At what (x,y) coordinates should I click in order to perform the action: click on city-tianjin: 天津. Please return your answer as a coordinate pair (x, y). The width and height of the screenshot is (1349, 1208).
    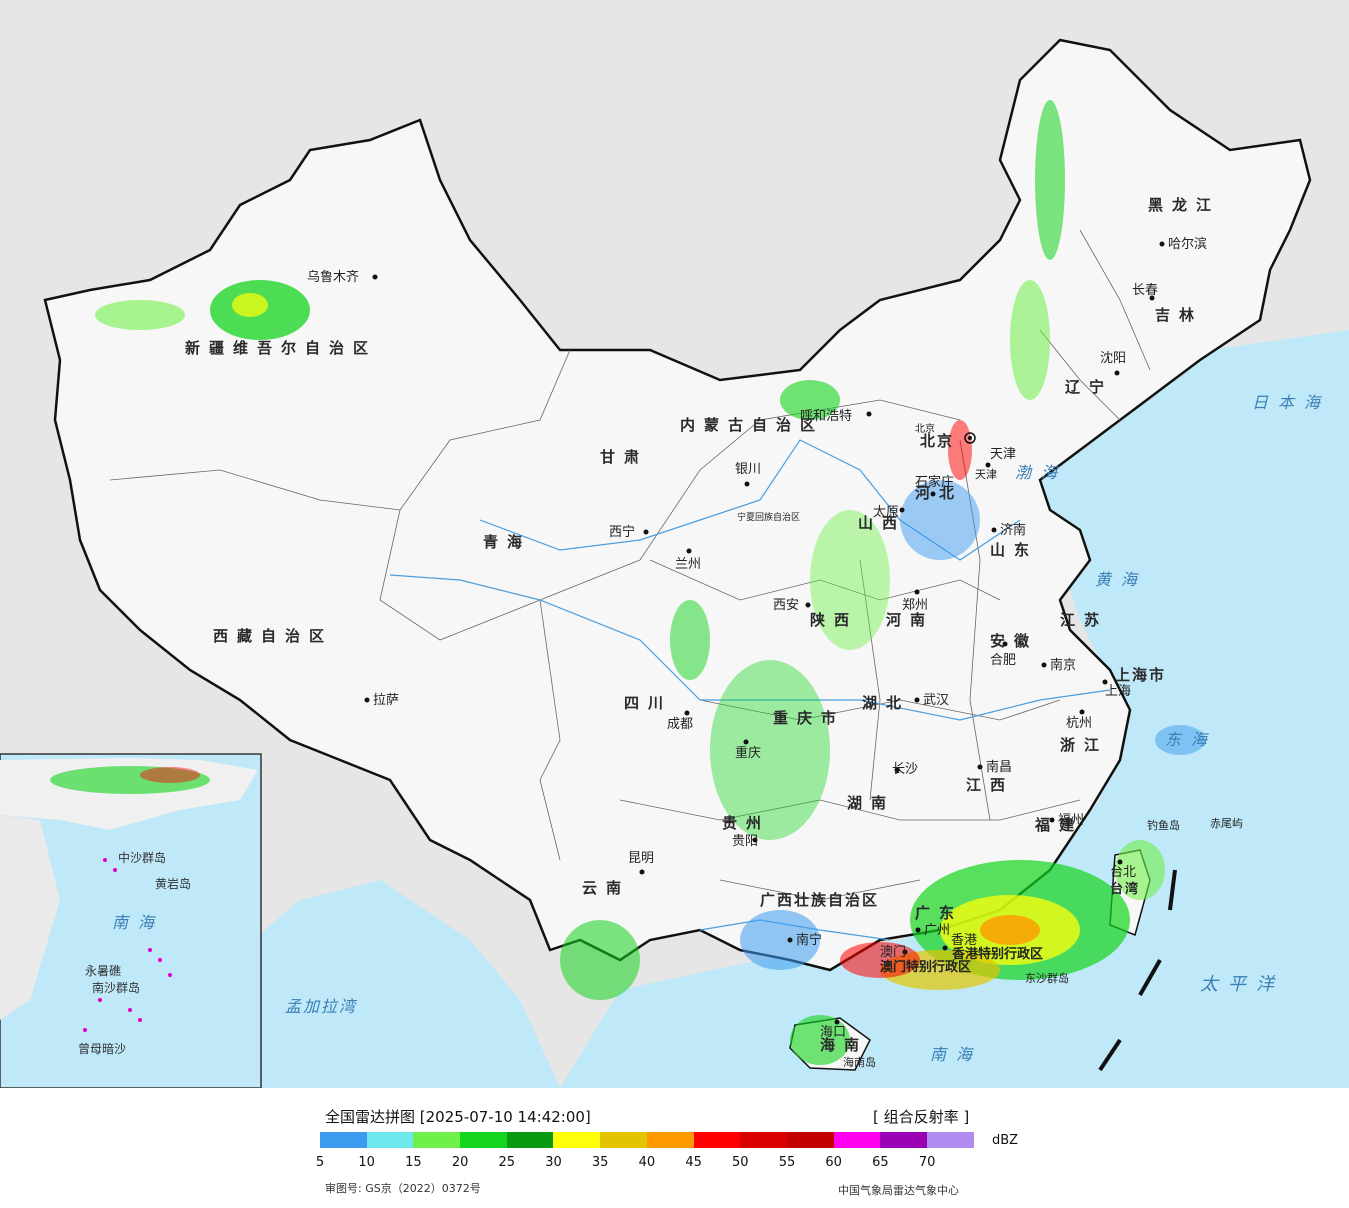
    Looking at the image, I should click on (986, 474).